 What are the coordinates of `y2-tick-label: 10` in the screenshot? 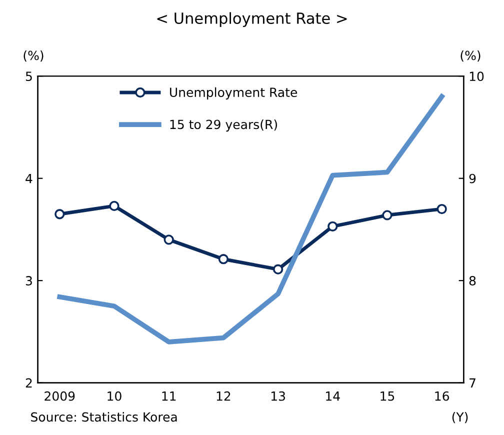 It's located at (477, 77).